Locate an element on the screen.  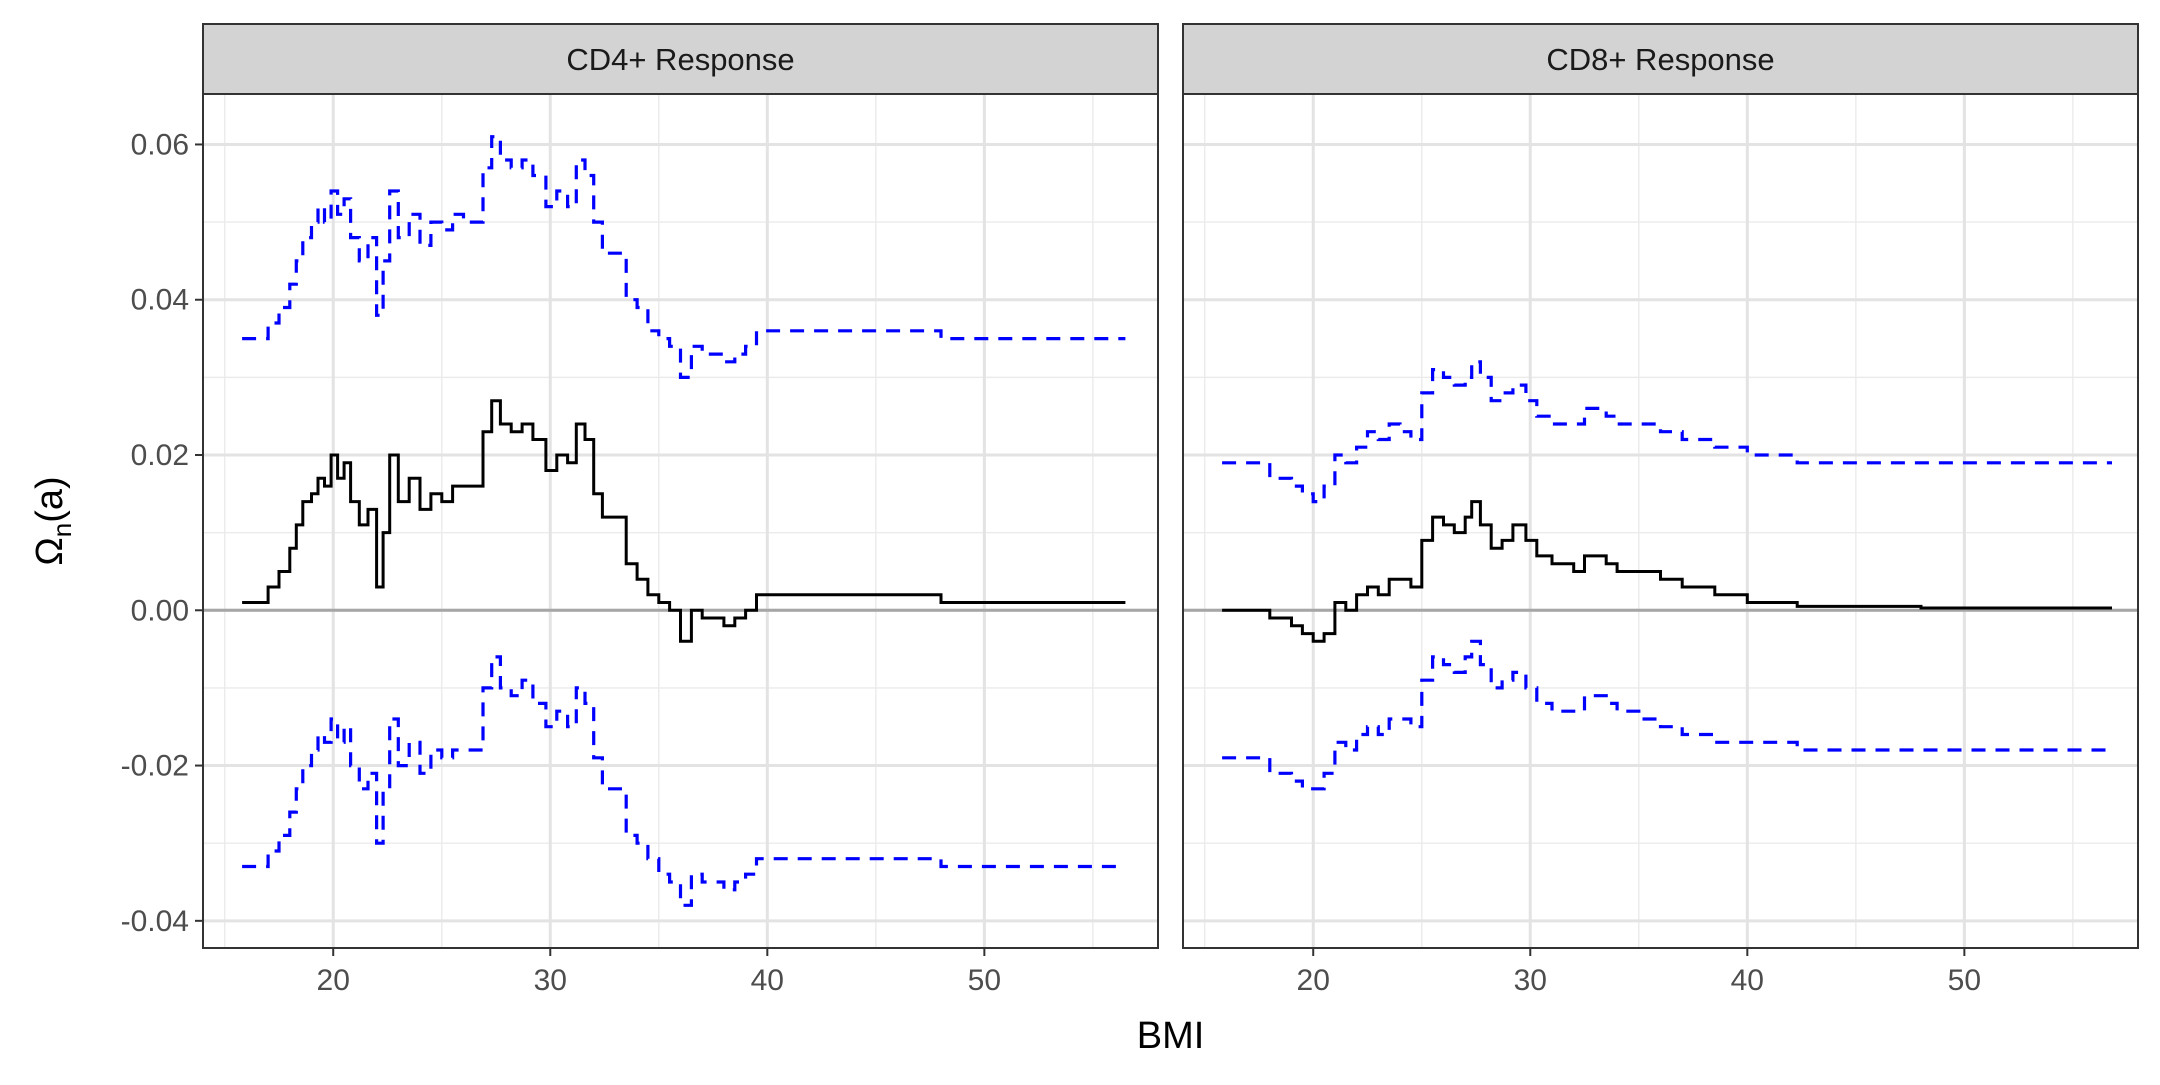
facet-strip-label: CD8+ Response is located at coordinates (1660, 59).